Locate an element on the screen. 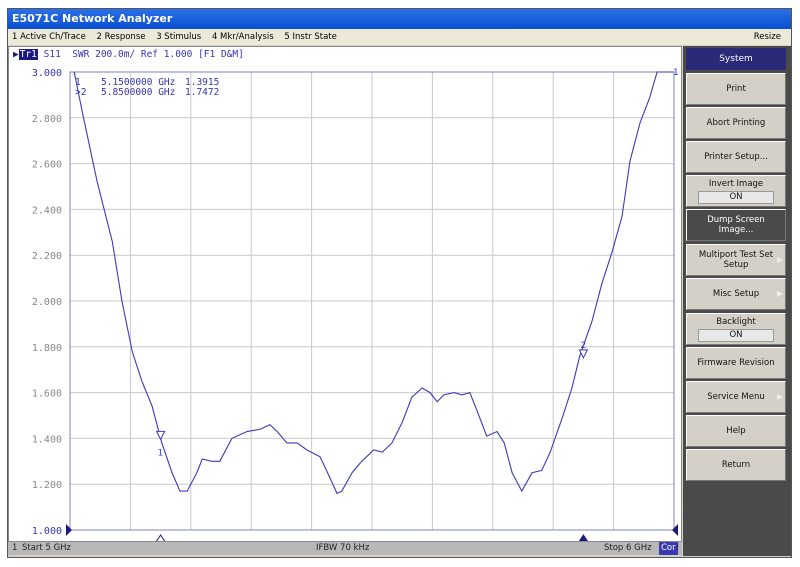 This screenshot has height=567, width=800. softkey-abort-printing: Abort Printing is located at coordinates (736, 123).